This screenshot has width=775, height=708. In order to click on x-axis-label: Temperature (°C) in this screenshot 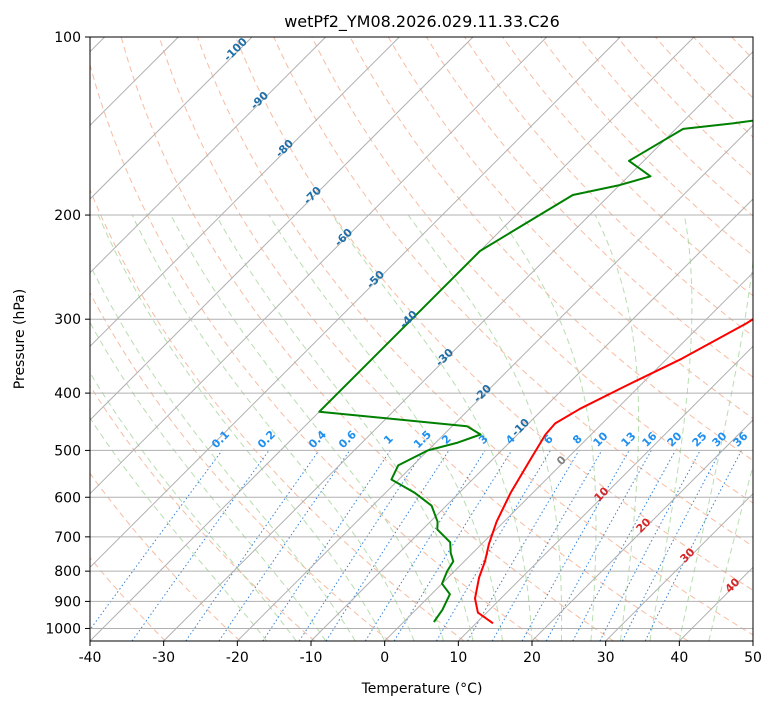, I will do `click(422, 689)`.